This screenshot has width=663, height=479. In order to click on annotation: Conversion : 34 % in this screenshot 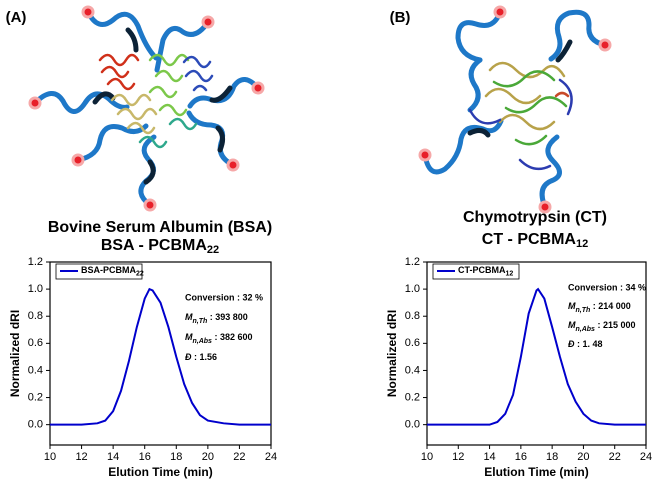, I will do `click(607, 287)`.